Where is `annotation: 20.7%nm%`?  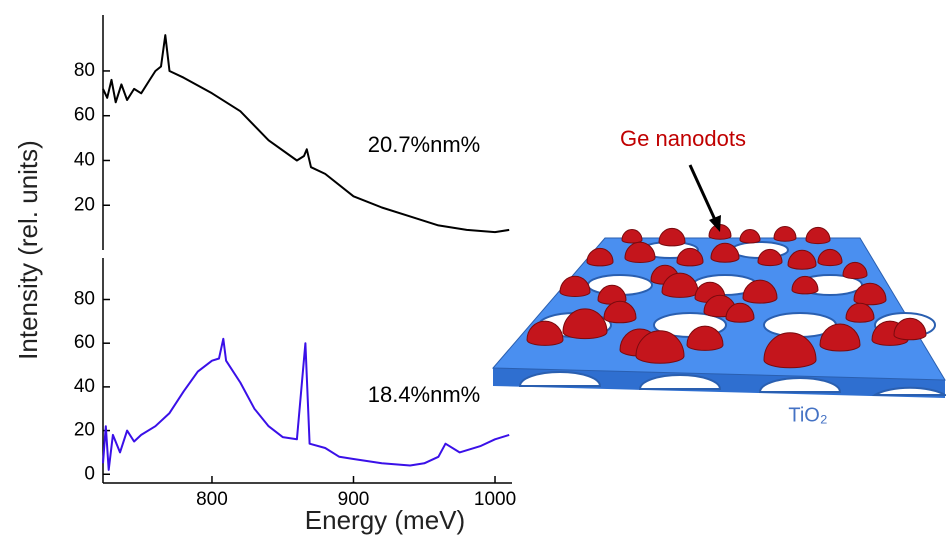
annotation: 20.7%nm% is located at coordinates (424, 144).